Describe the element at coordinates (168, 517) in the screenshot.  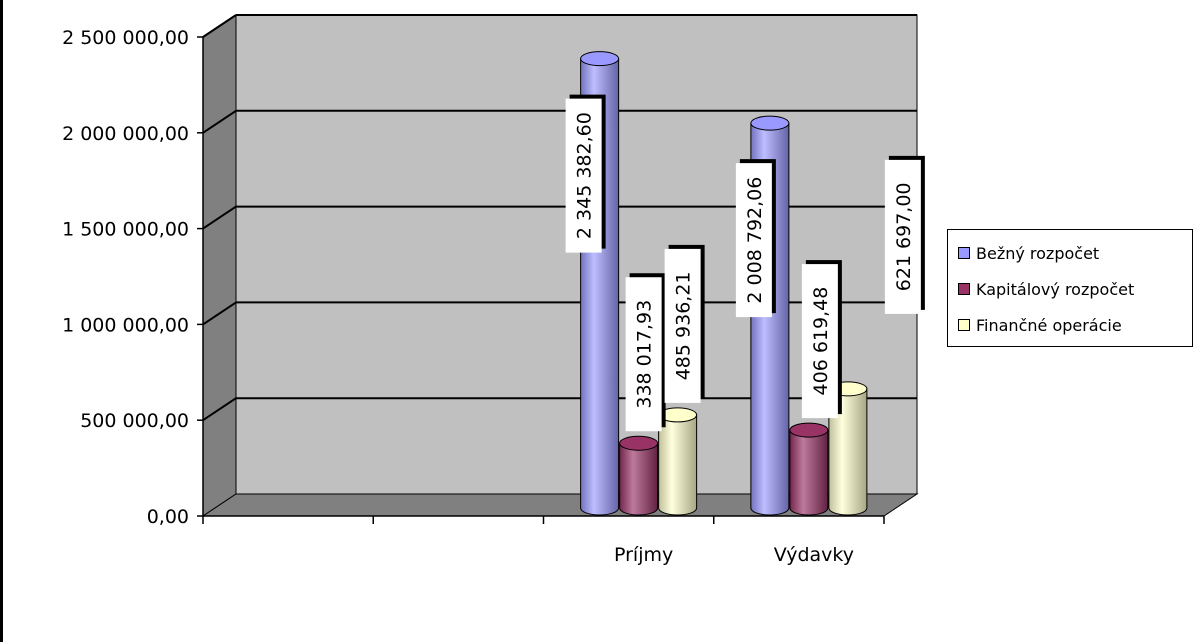
I see `y-tick-label: 0,00` at that location.